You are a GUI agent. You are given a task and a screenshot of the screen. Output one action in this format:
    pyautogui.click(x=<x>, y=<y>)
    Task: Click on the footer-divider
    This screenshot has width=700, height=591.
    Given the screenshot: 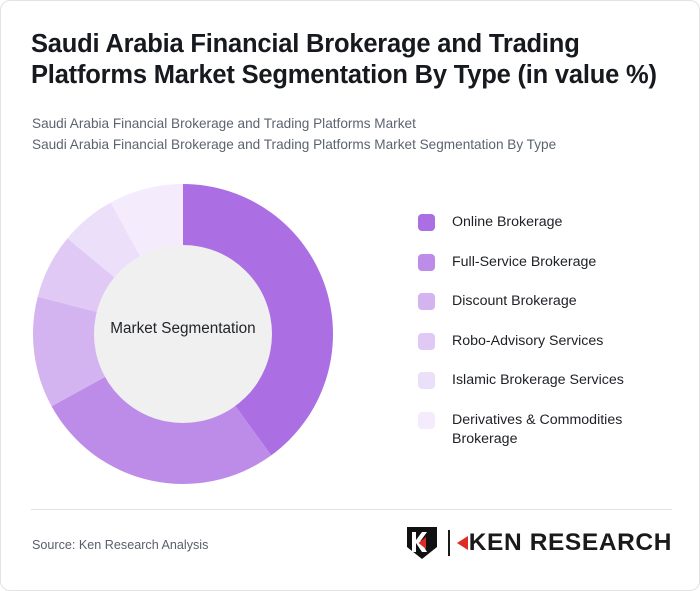 What is the action you would take?
    pyautogui.click(x=351, y=509)
    